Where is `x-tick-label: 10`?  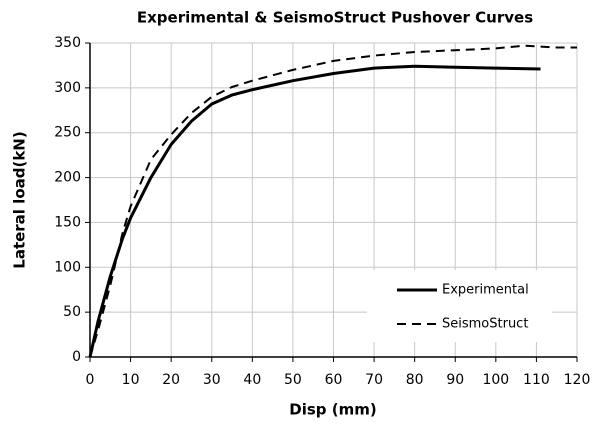 x-tick-label: 10 is located at coordinates (131, 380).